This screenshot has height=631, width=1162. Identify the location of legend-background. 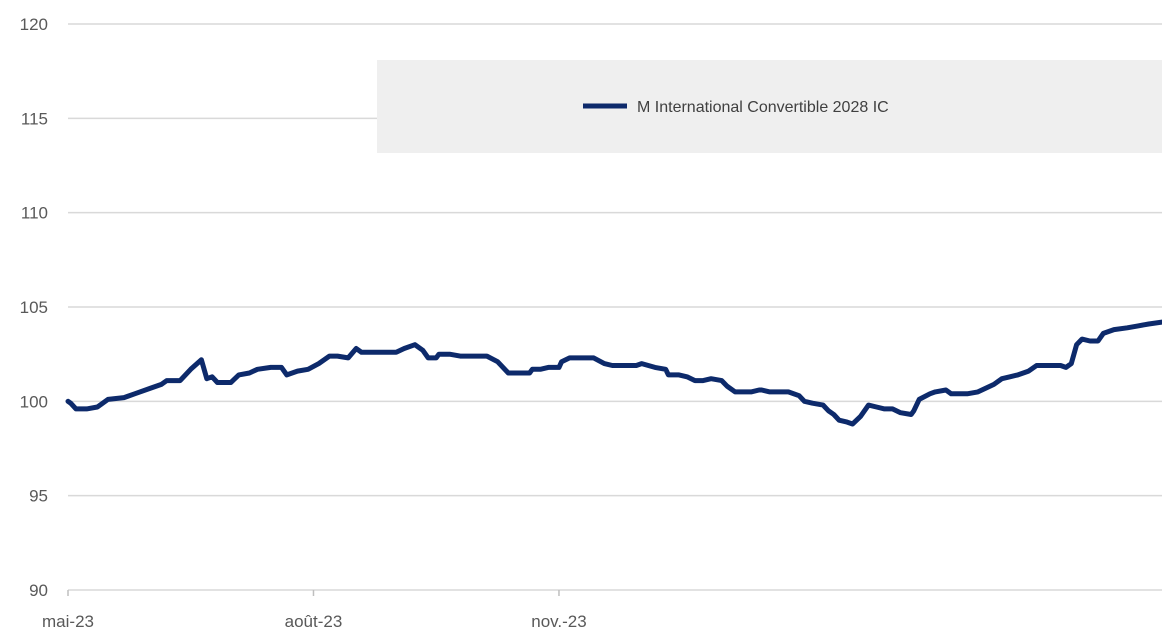
(769, 106).